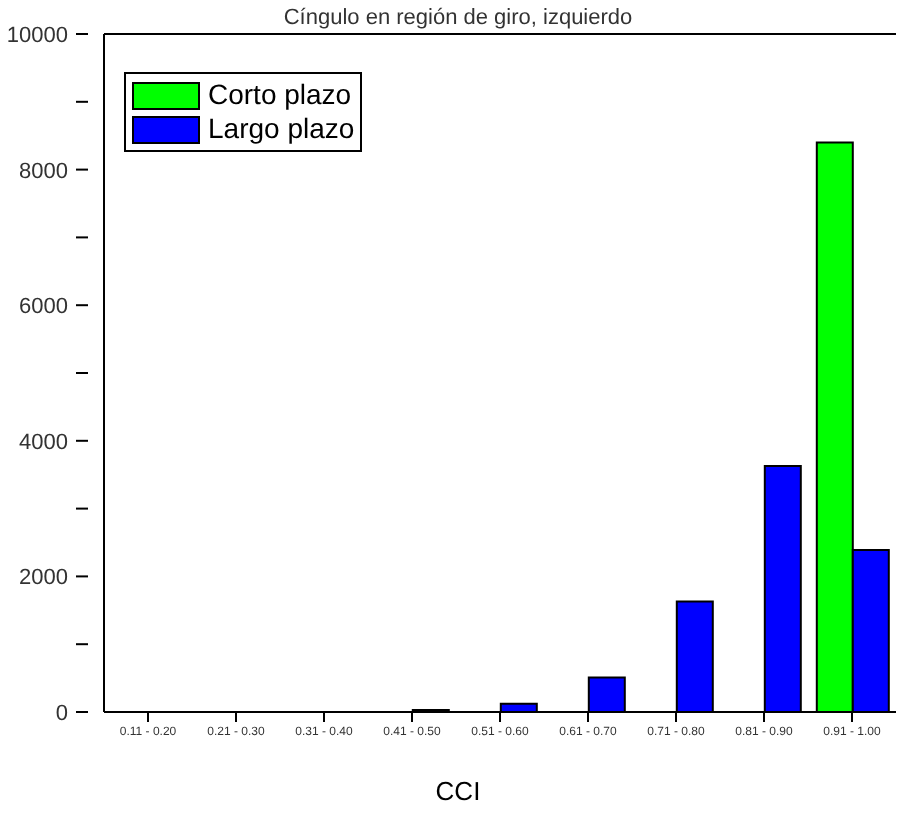 The width and height of the screenshot is (916, 824). Describe the element at coordinates (43, 578) in the screenshot. I see `y-tick-label: 2000` at that location.